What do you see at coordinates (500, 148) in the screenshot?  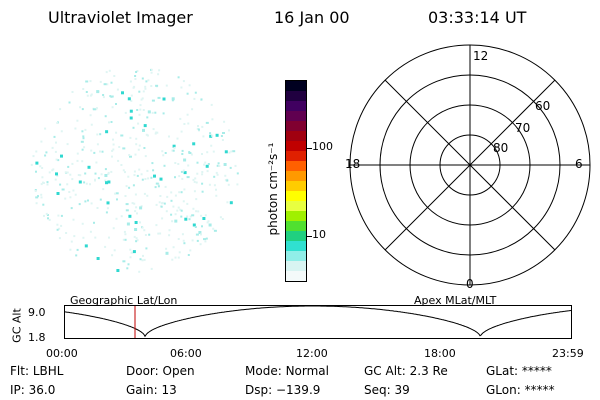 I see `lat-label-80: 80` at bounding box center [500, 148].